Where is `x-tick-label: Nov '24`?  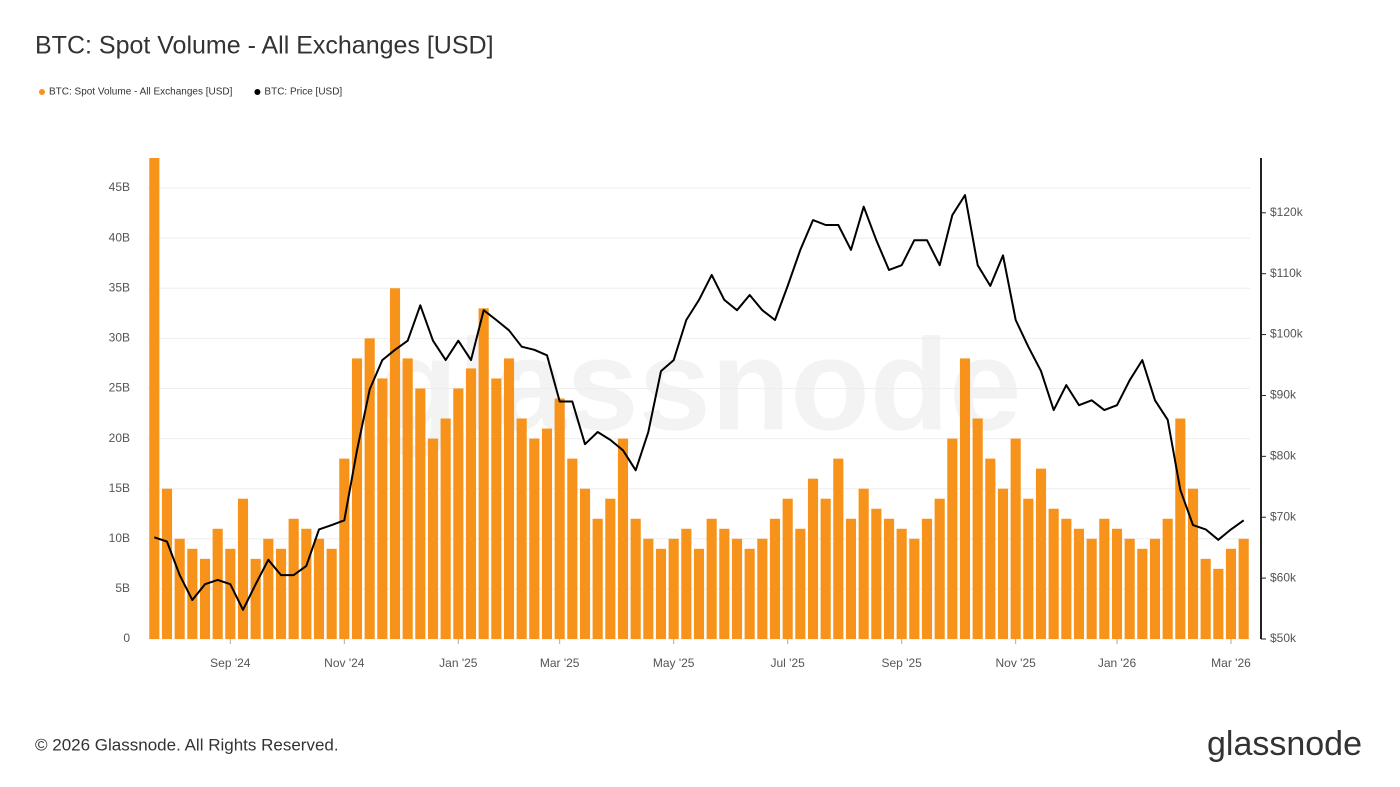
x-tick-label: Nov '24 is located at coordinates (344, 663).